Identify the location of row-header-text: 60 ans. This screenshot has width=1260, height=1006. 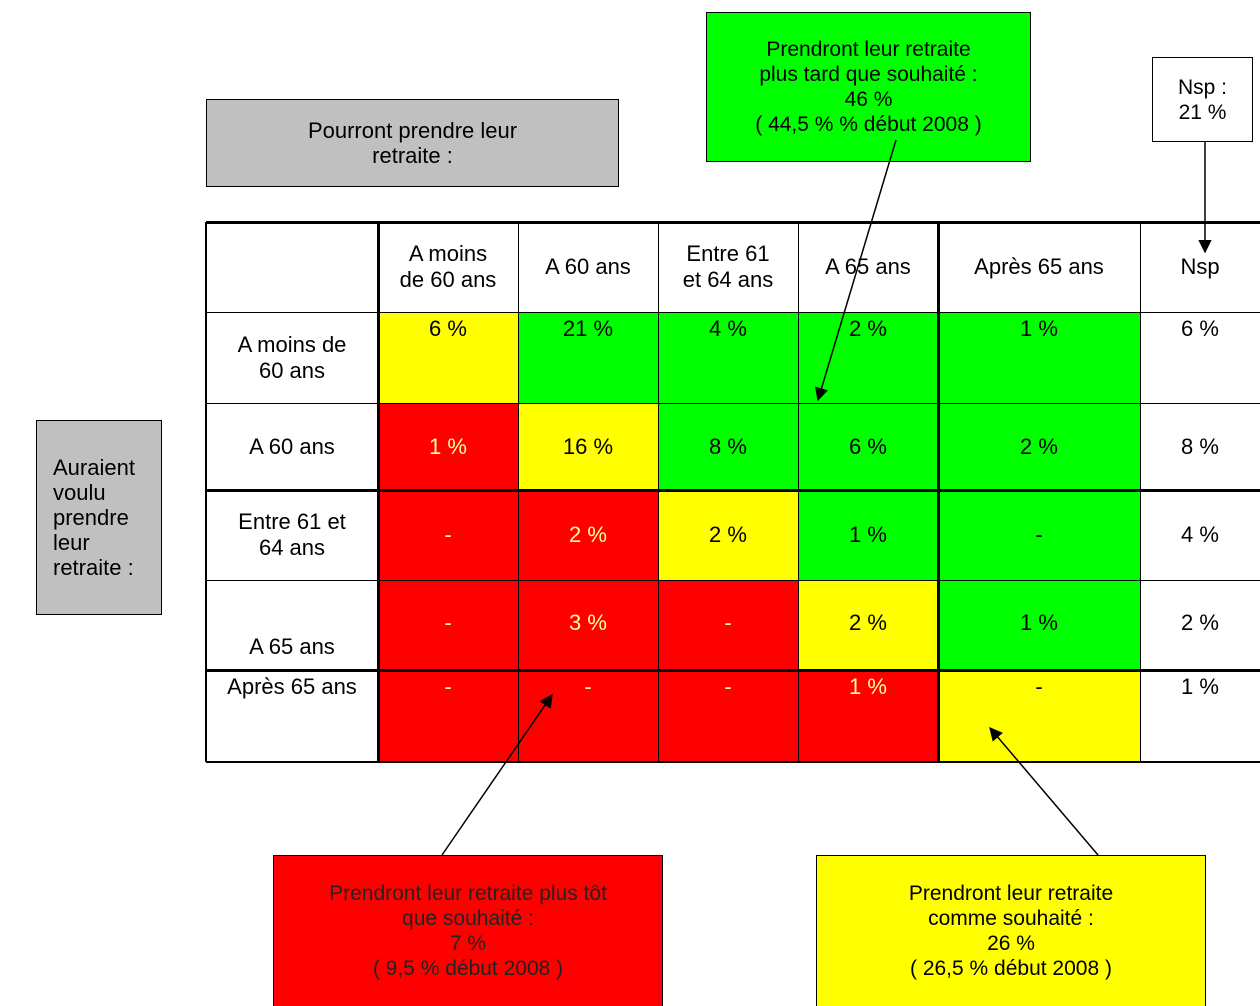
(292, 370).